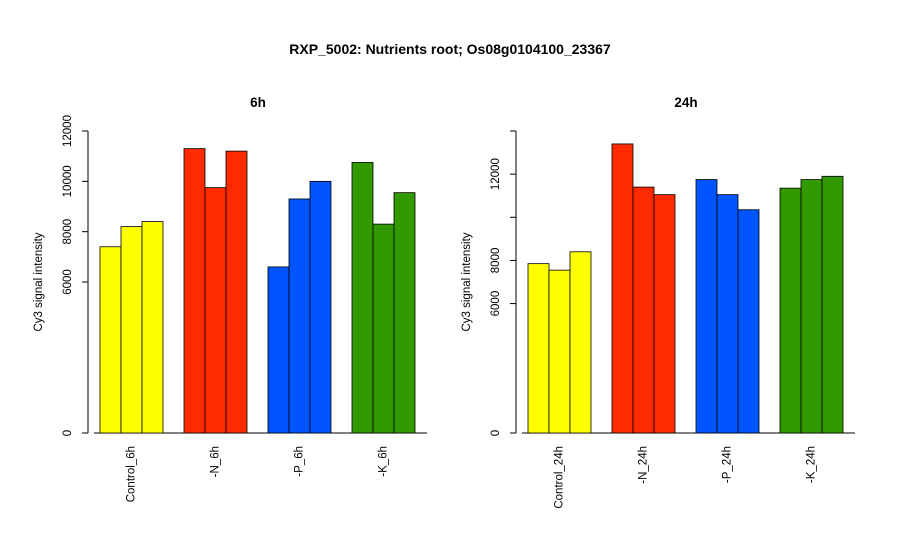 This screenshot has height=550, width=900. I want to click on x-category-label: -P_24h, so click(728, 464).